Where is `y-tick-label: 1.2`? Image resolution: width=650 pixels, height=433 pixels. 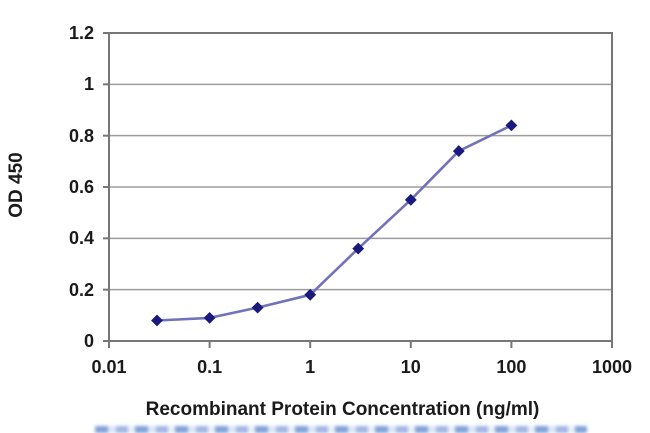 y-tick-label: 1.2 is located at coordinates (81, 33).